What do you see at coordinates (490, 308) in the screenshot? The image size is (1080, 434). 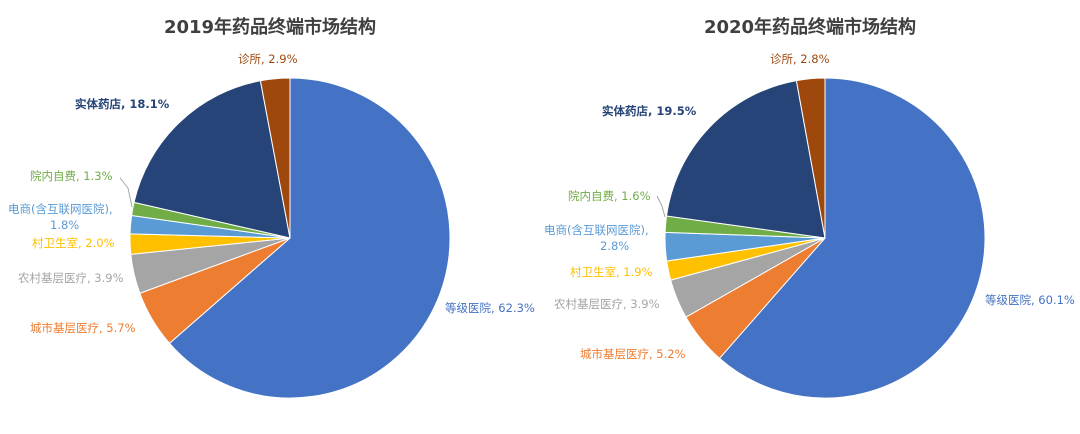 I see `slice-label-hospital: 等级医院, 62.3%` at bounding box center [490, 308].